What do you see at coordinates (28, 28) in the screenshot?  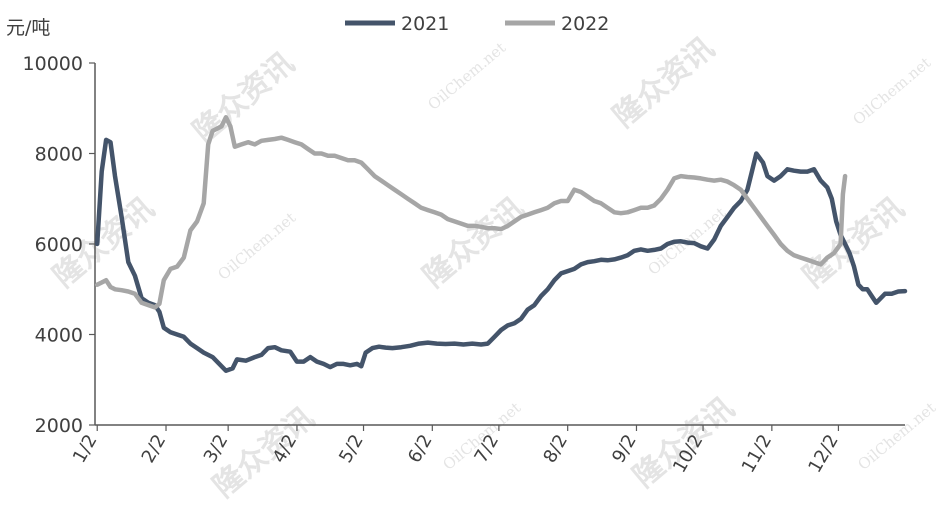 I see `y-axis-unit-label: 元/吨` at bounding box center [28, 28].